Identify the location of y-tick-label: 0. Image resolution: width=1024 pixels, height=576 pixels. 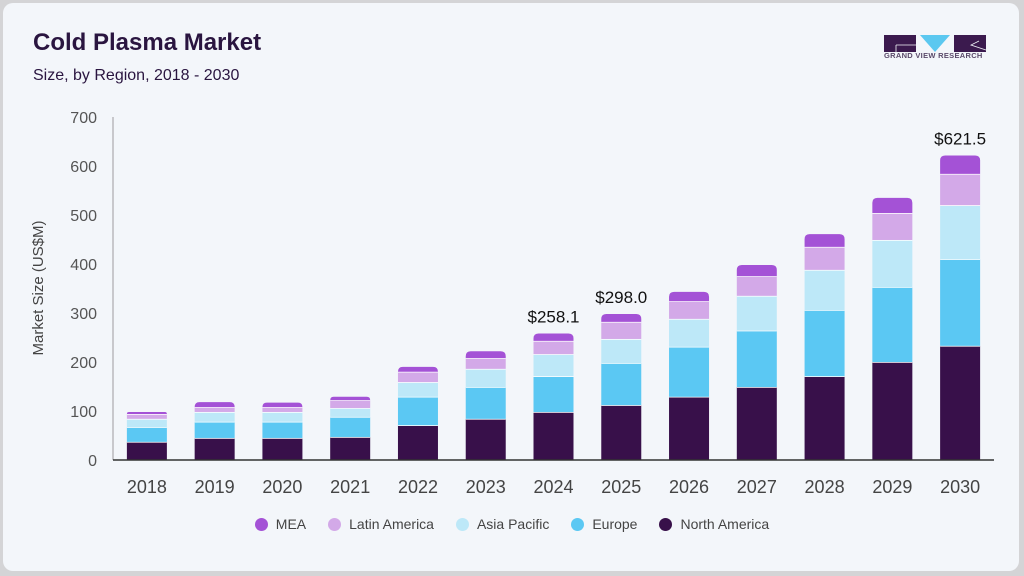
(92, 461).